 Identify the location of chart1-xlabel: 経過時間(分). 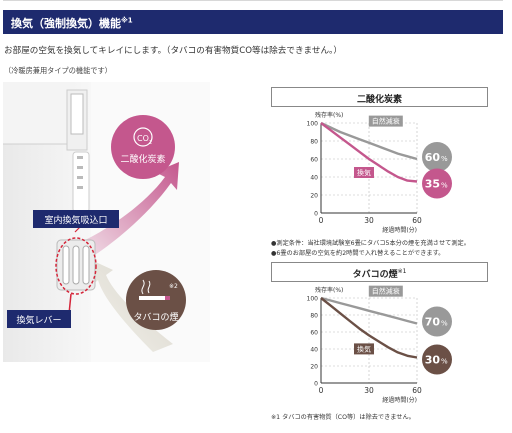
(399, 400).